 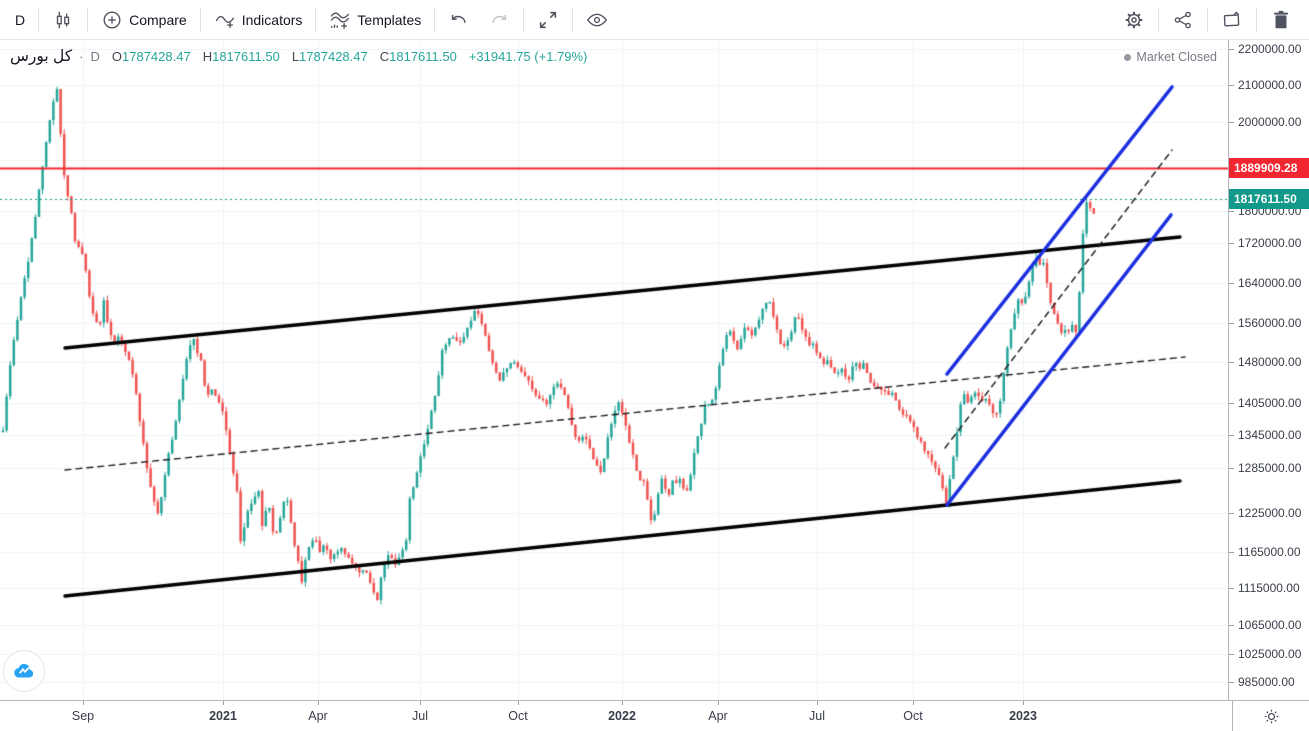 I want to click on undo-icon, so click(x=459, y=18).